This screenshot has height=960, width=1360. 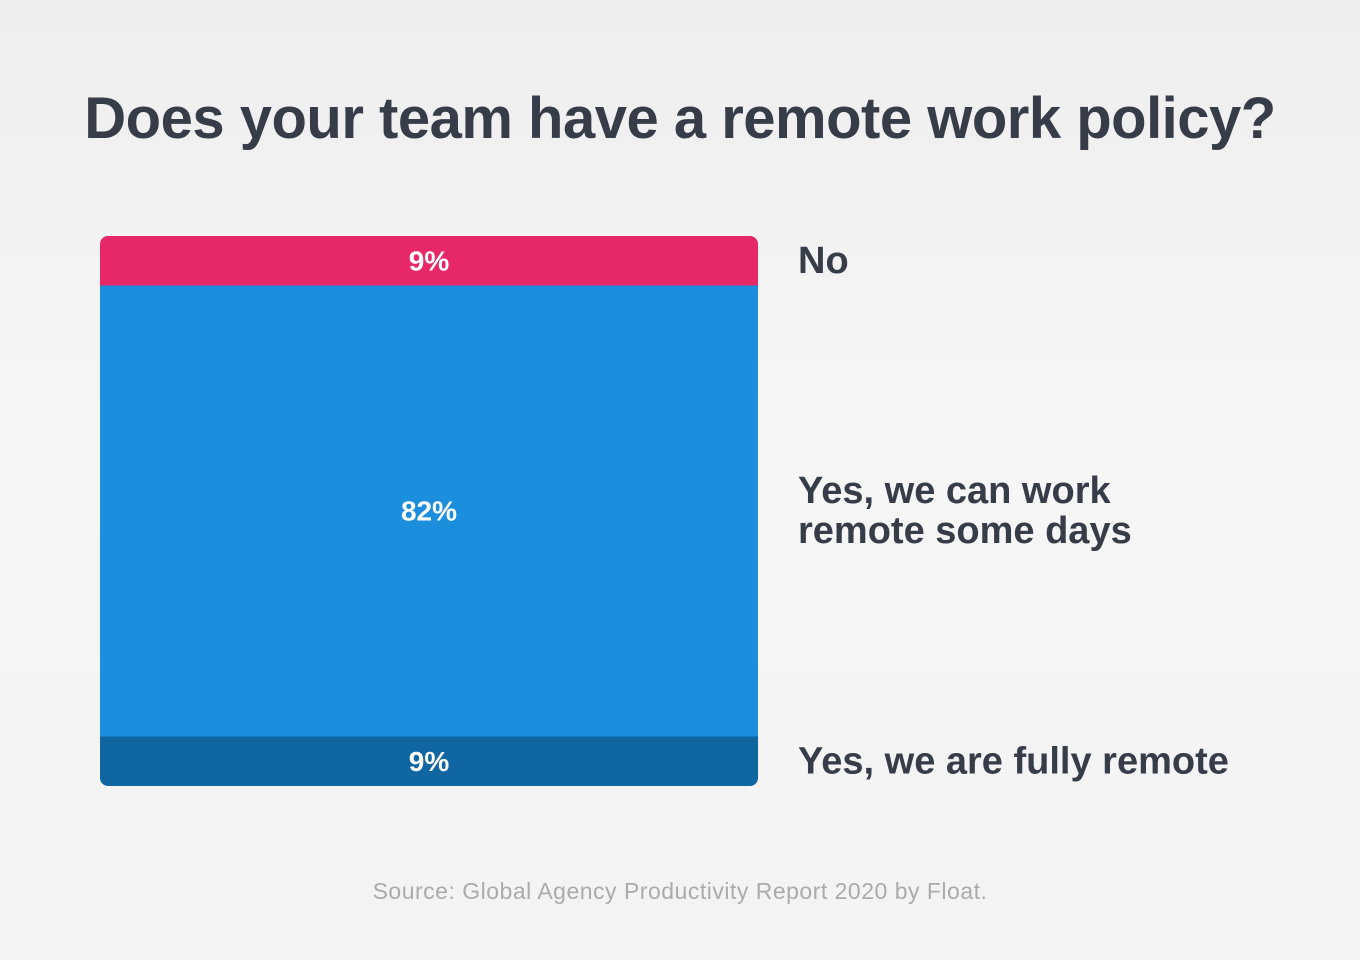 I want to click on category-label-segment-2: Yes, we are fully remote, so click(x=1013, y=761).